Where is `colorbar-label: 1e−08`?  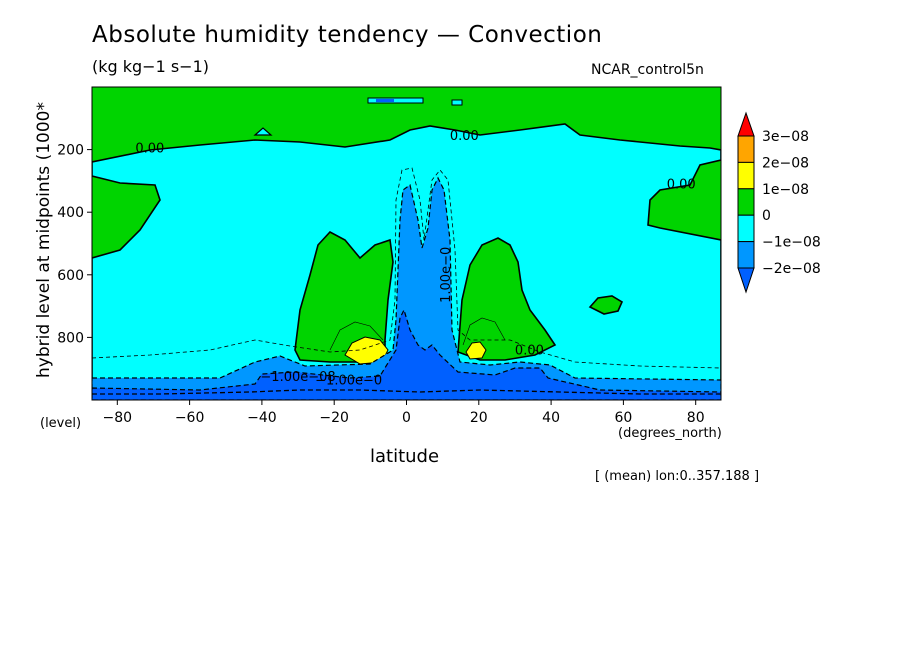
colorbar-label: 1e−08 is located at coordinates (785, 190).